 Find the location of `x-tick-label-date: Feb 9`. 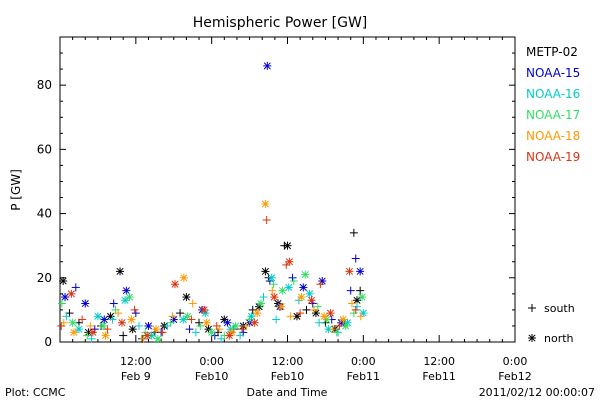

x-tick-label-date: Feb 9 is located at coordinates (136, 376).